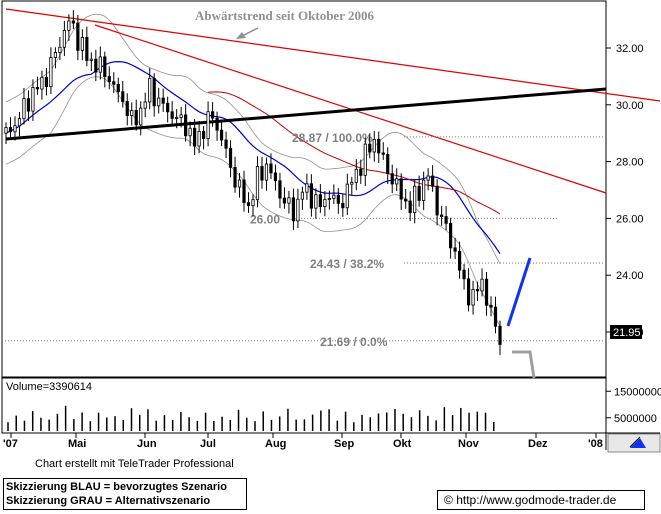  Describe the element at coordinates (637, 392) in the screenshot. I see `volume-tick-label: 15000000` at that location.